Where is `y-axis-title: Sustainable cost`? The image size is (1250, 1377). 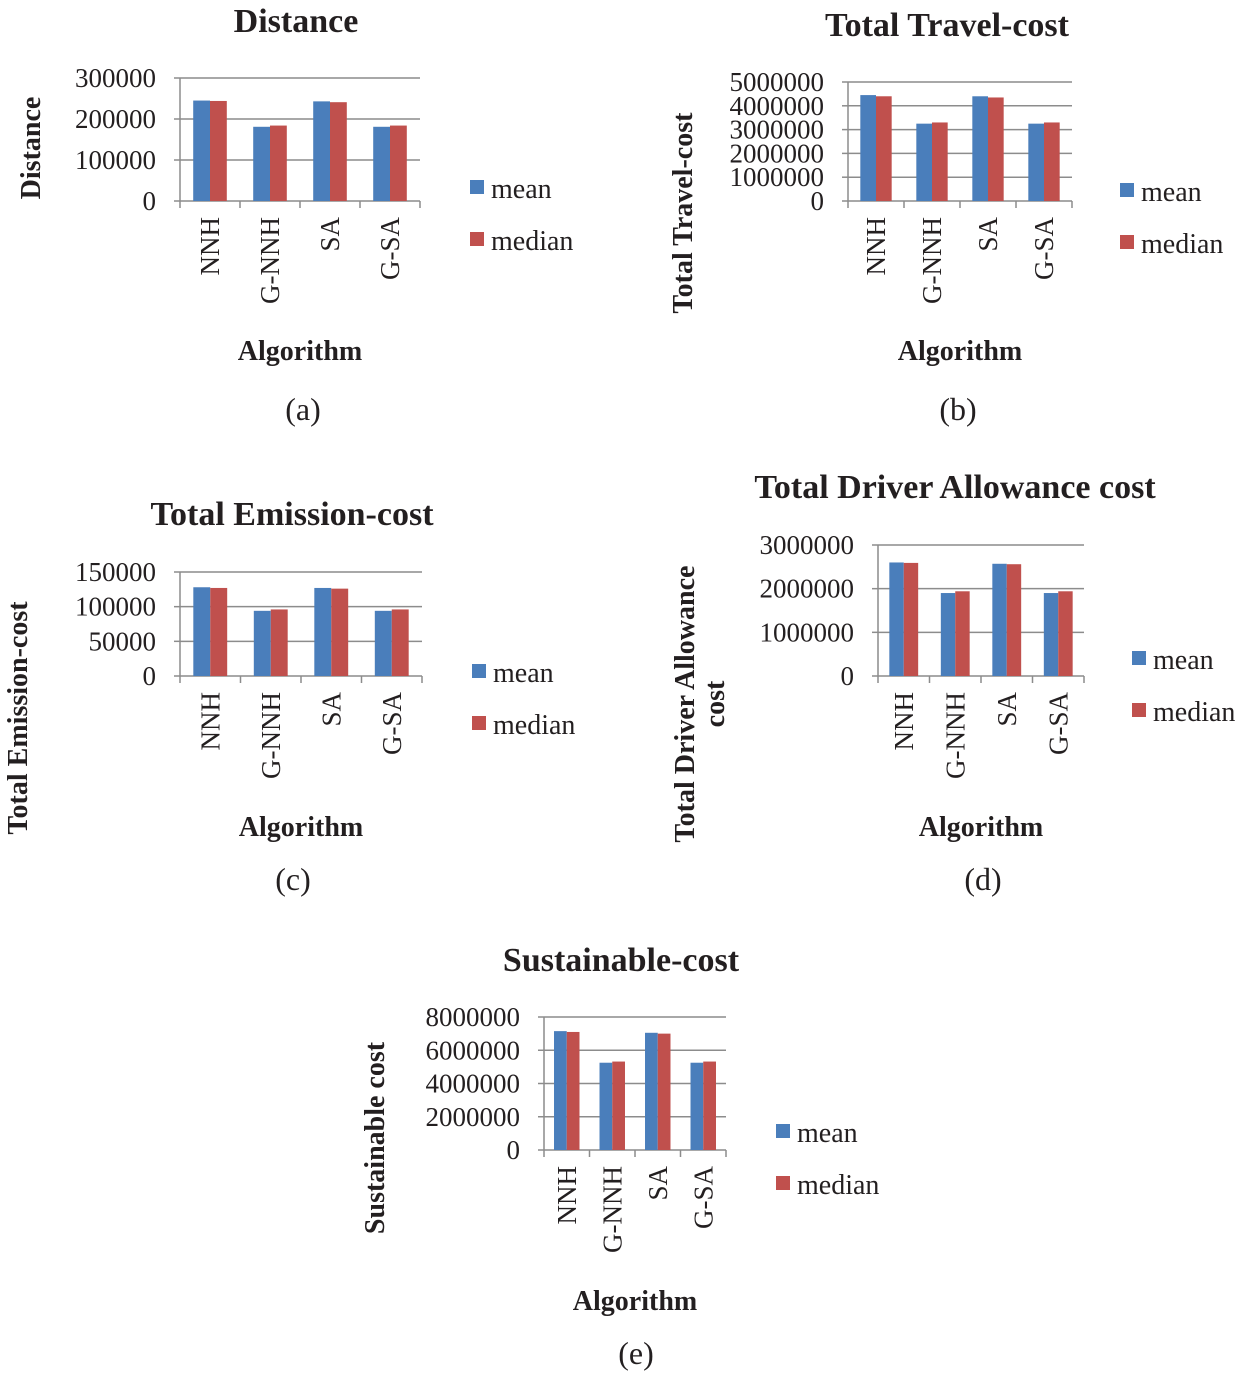
y-axis-title: Sustainable cost is located at coordinates (375, 1137).